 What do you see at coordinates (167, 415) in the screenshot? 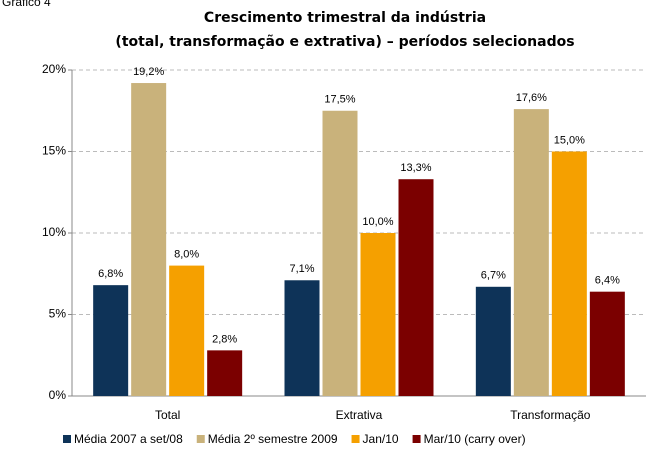
I see `x-tick-label: Total` at bounding box center [167, 415].